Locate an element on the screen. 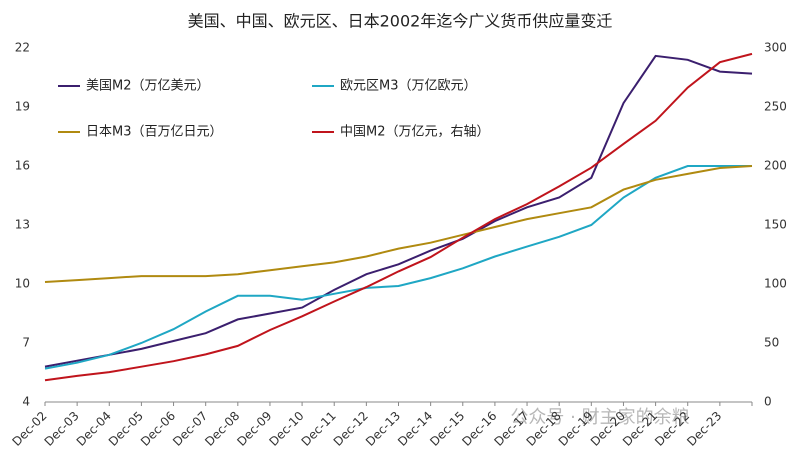  x-tick-label: Dec-10 is located at coordinates (287, 429).